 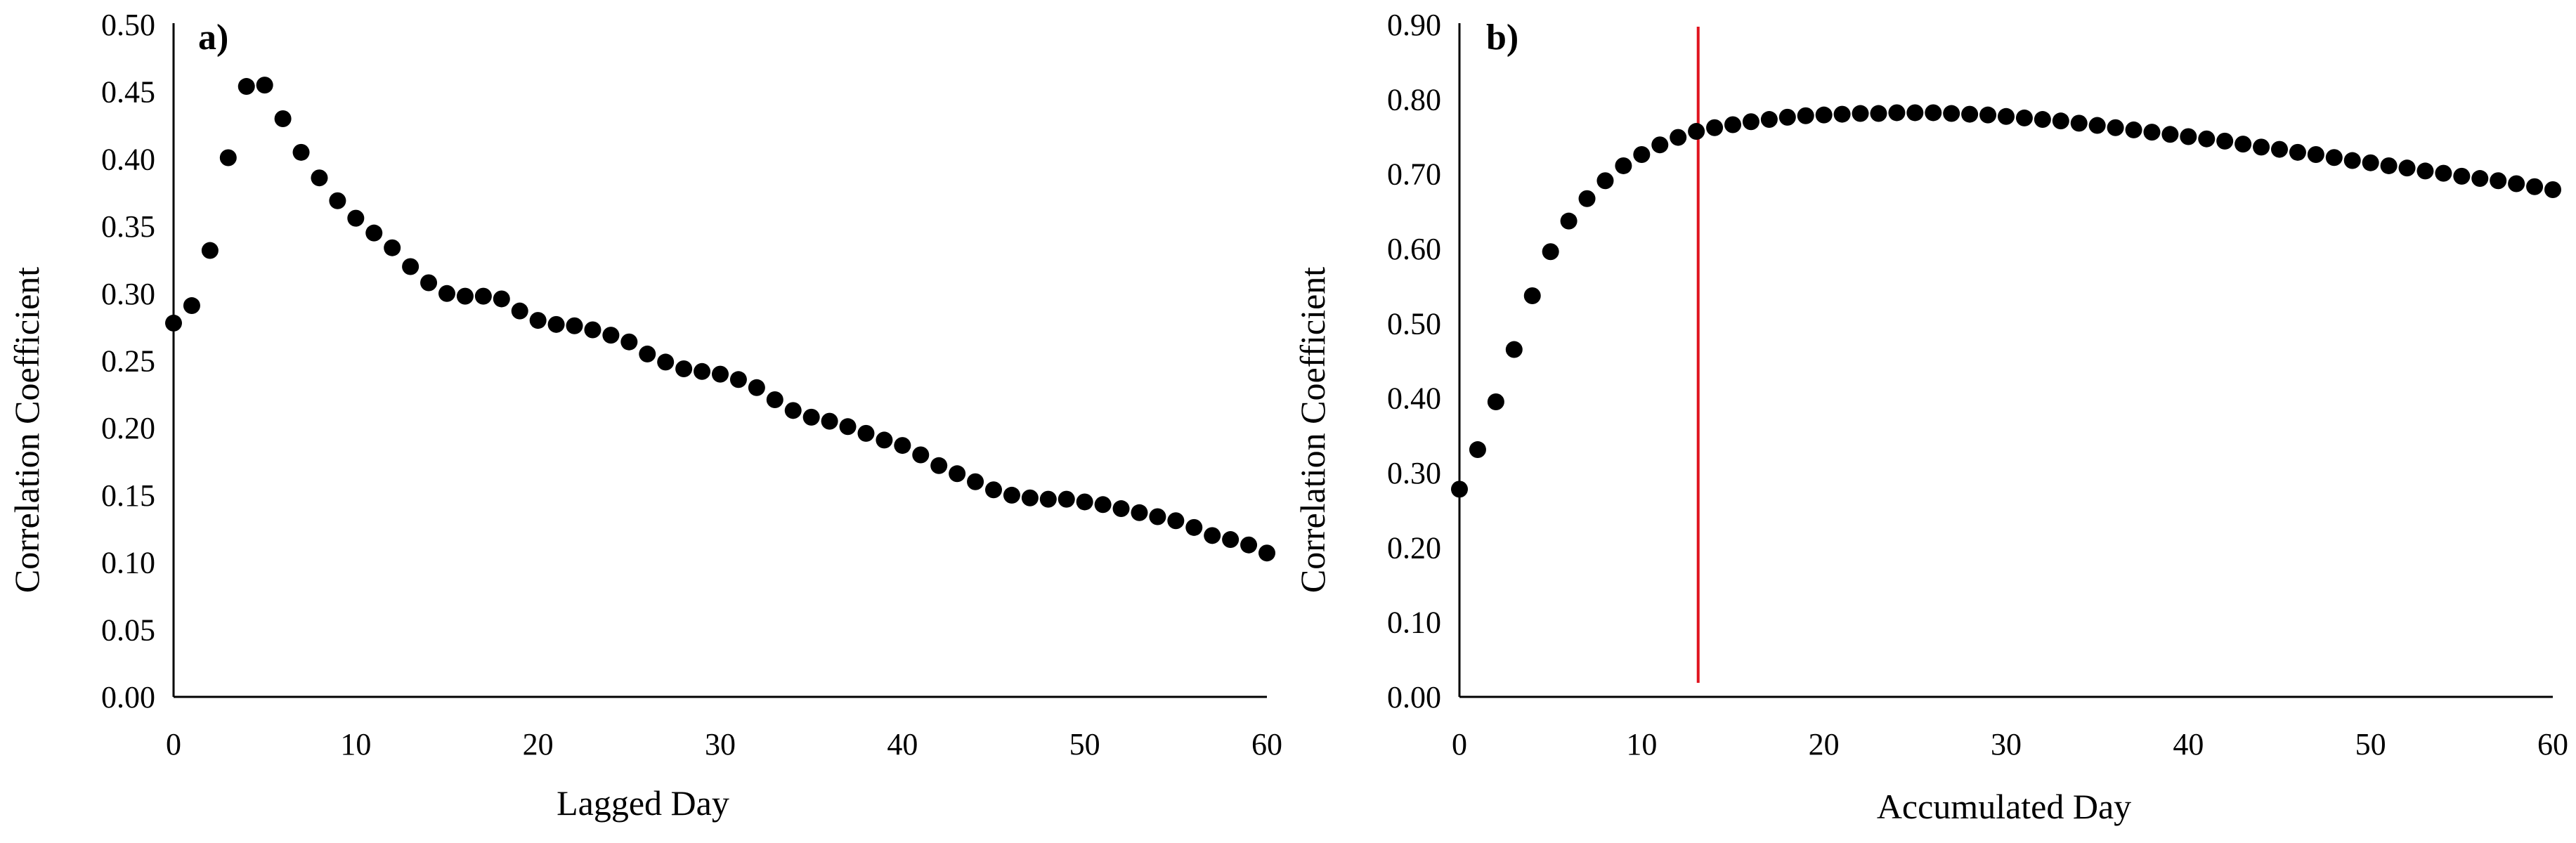 I want to click on panel-a-x-tick-label: 60, so click(x=1266, y=745).